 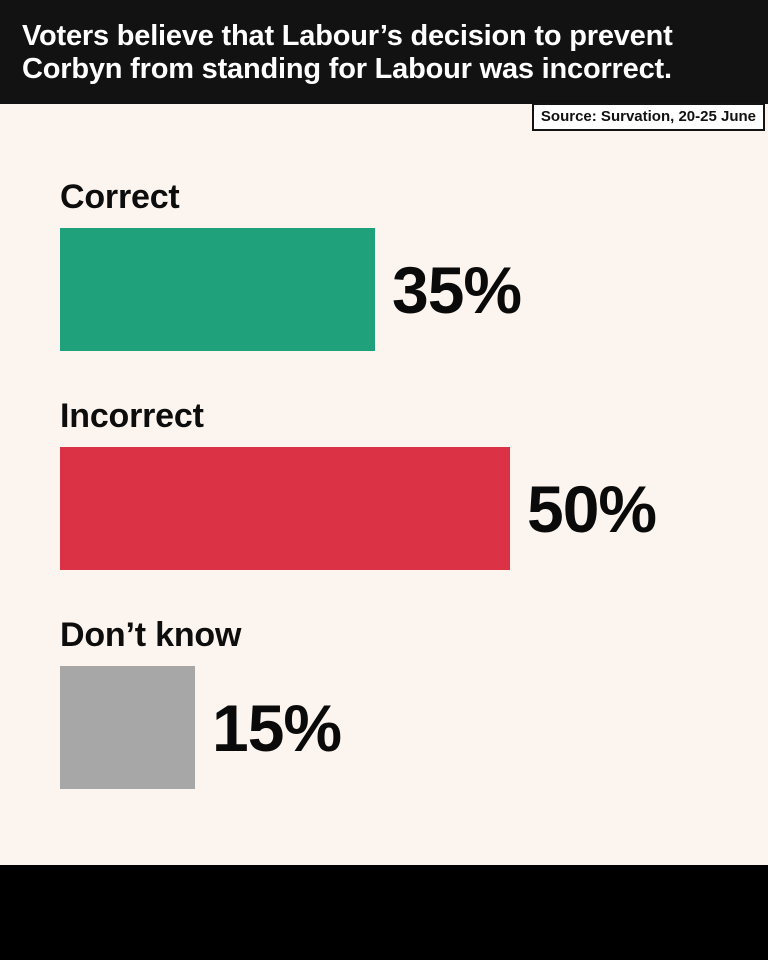 I want to click on footer-band, so click(x=384, y=912).